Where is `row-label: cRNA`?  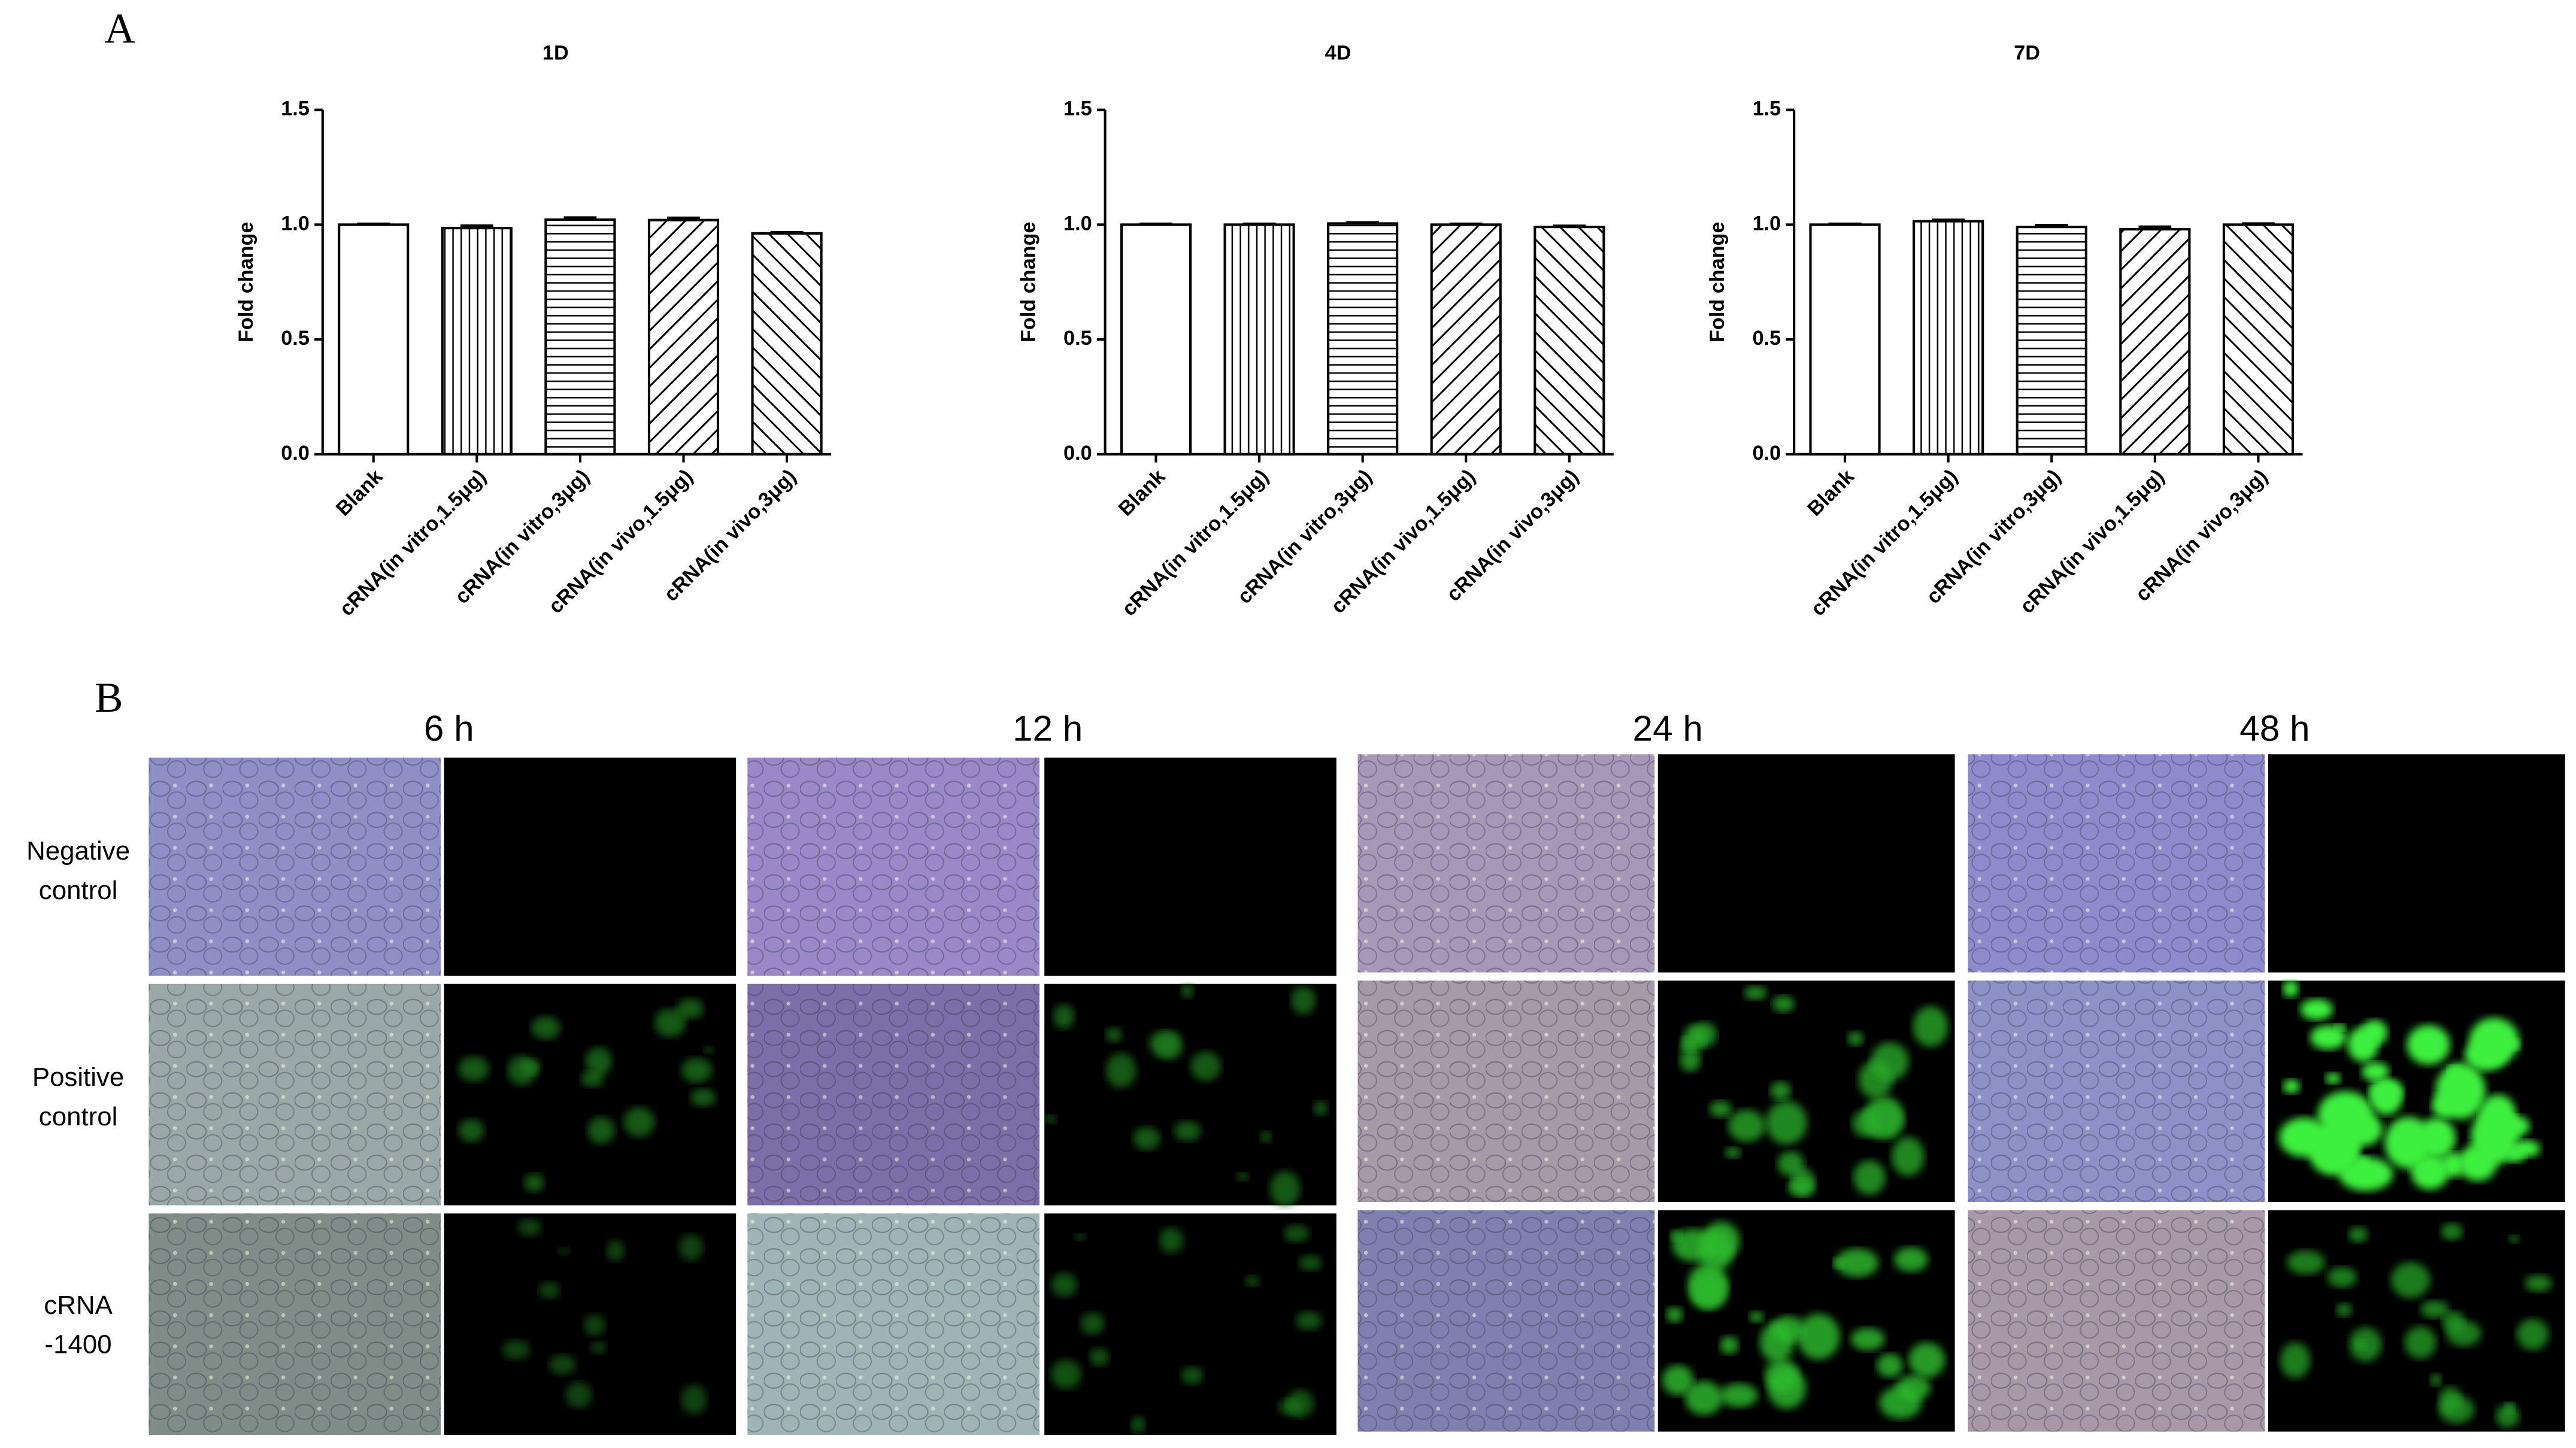
row-label: cRNA is located at coordinates (78, 1305).